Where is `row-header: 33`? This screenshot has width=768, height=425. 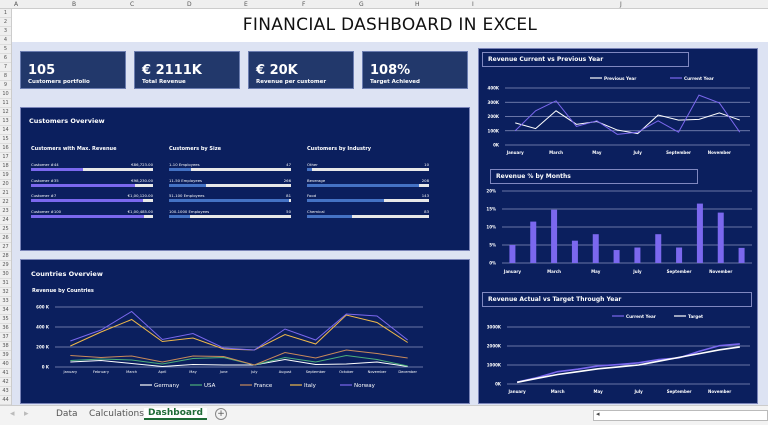 row-header: 33 is located at coordinates (5, 301).